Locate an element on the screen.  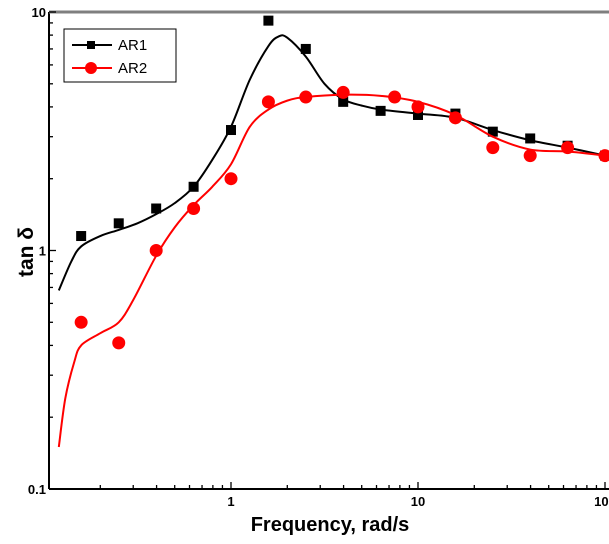
y-tick-label-10: 10 is located at coordinates (39, 12).